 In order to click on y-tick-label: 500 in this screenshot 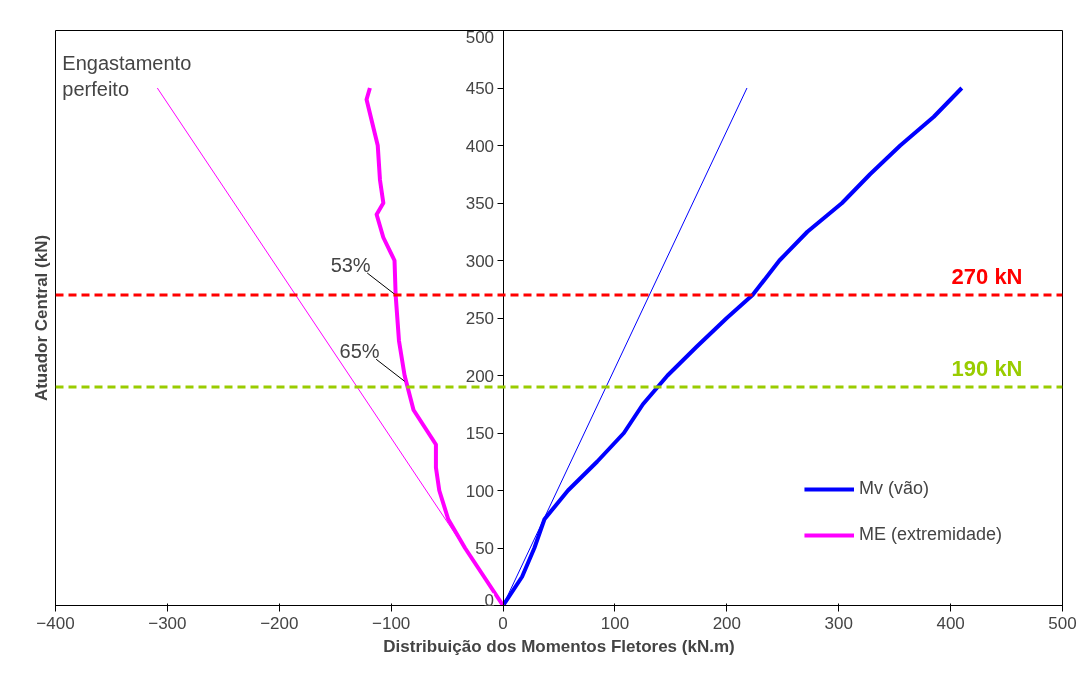, I will do `click(480, 37)`.